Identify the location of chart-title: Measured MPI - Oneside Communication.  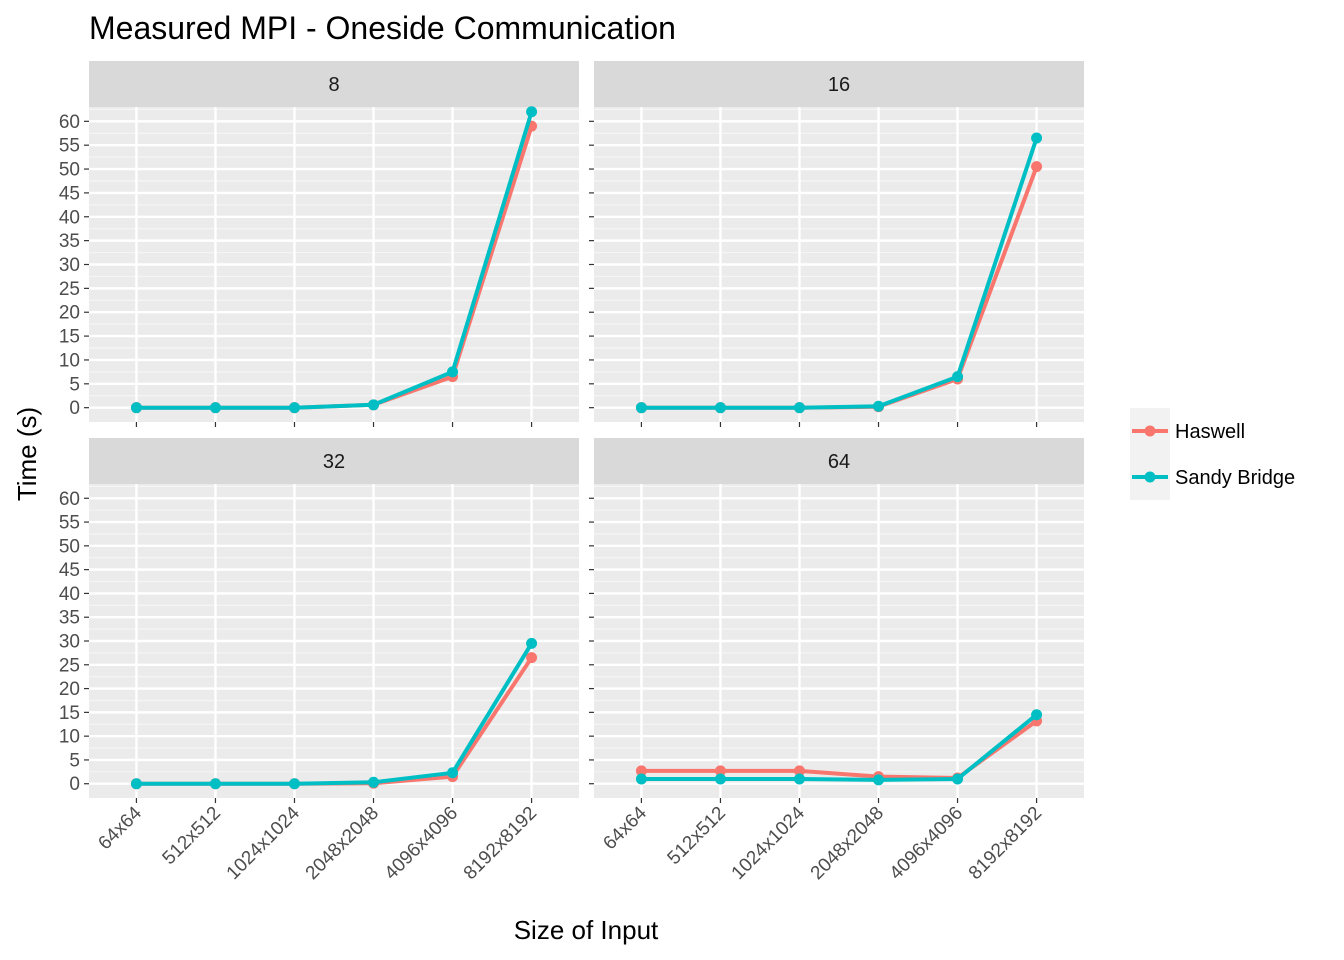
(382, 28).